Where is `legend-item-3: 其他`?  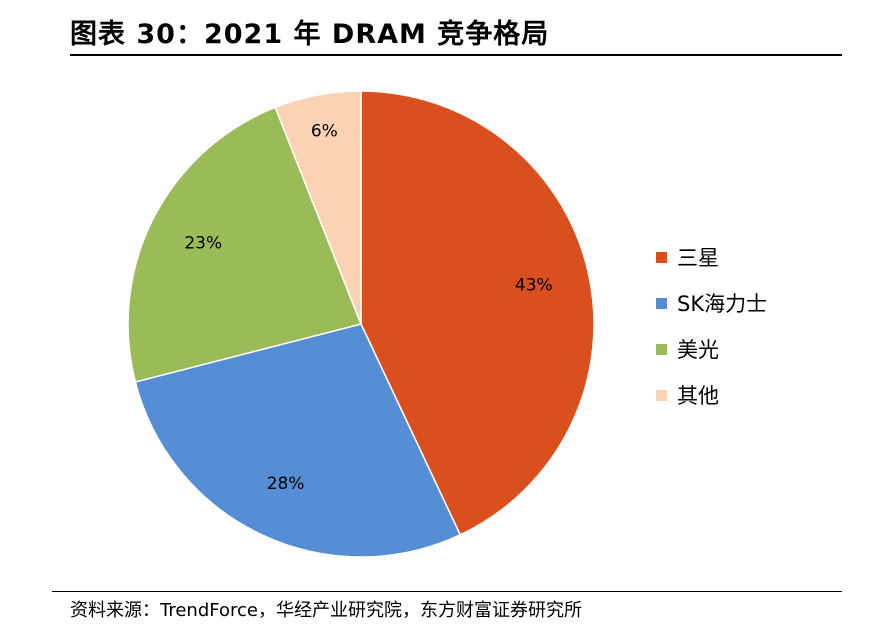
legend-item-3: 其他 is located at coordinates (711, 395).